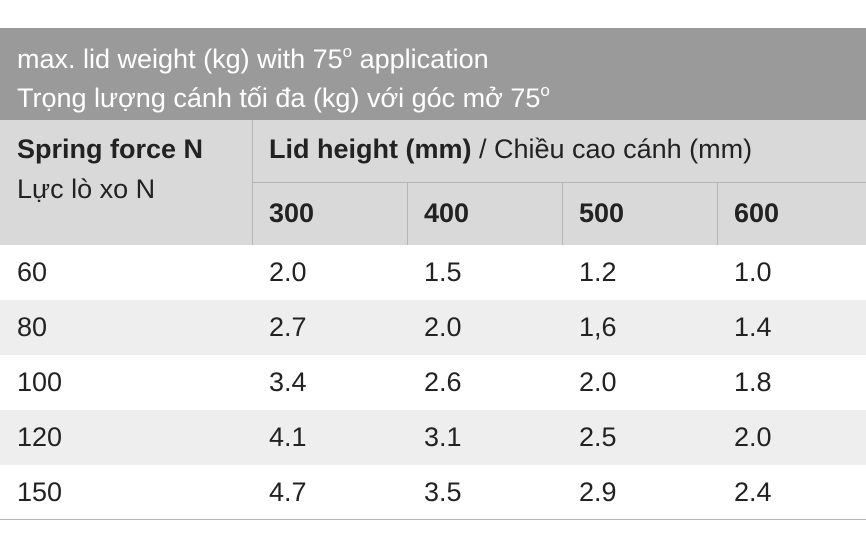 Image resolution: width=866 pixels, height=547 pixels. What do you see at coordinates (40, 437) in the screenshot?
I see `force-cell: 120` at bounding box center [40, 437].